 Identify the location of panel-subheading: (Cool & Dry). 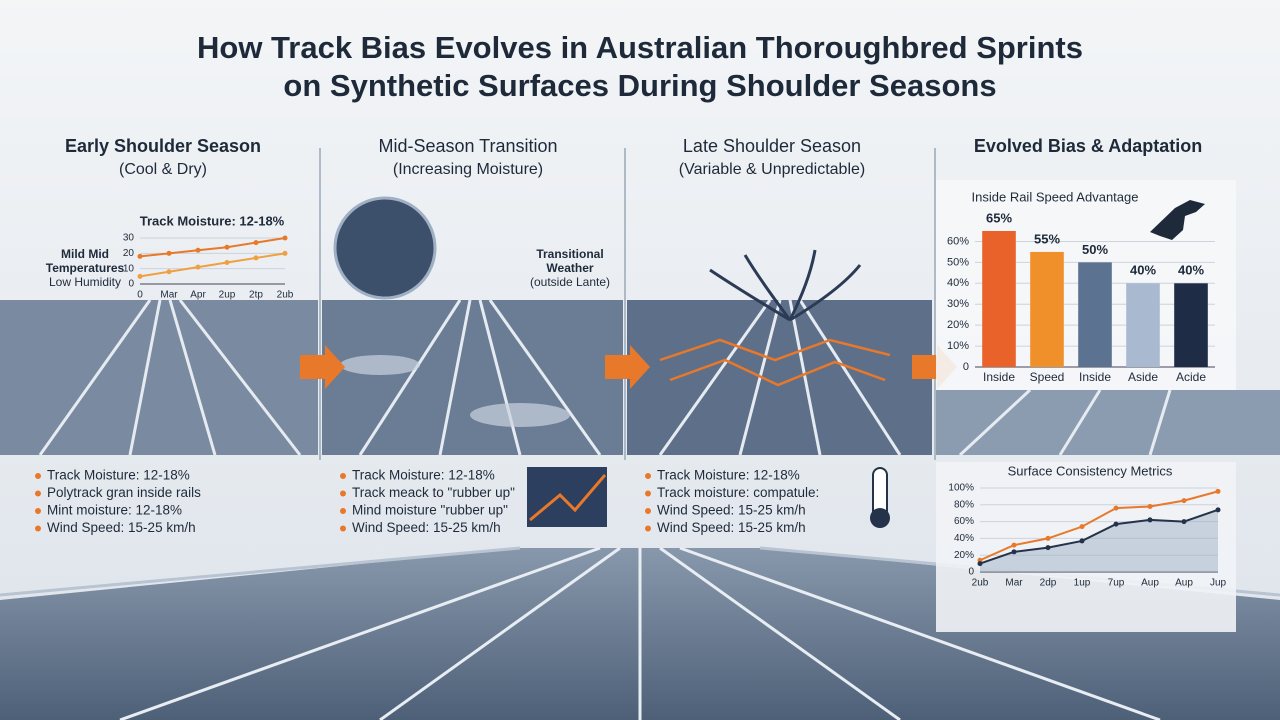
(163, 169).